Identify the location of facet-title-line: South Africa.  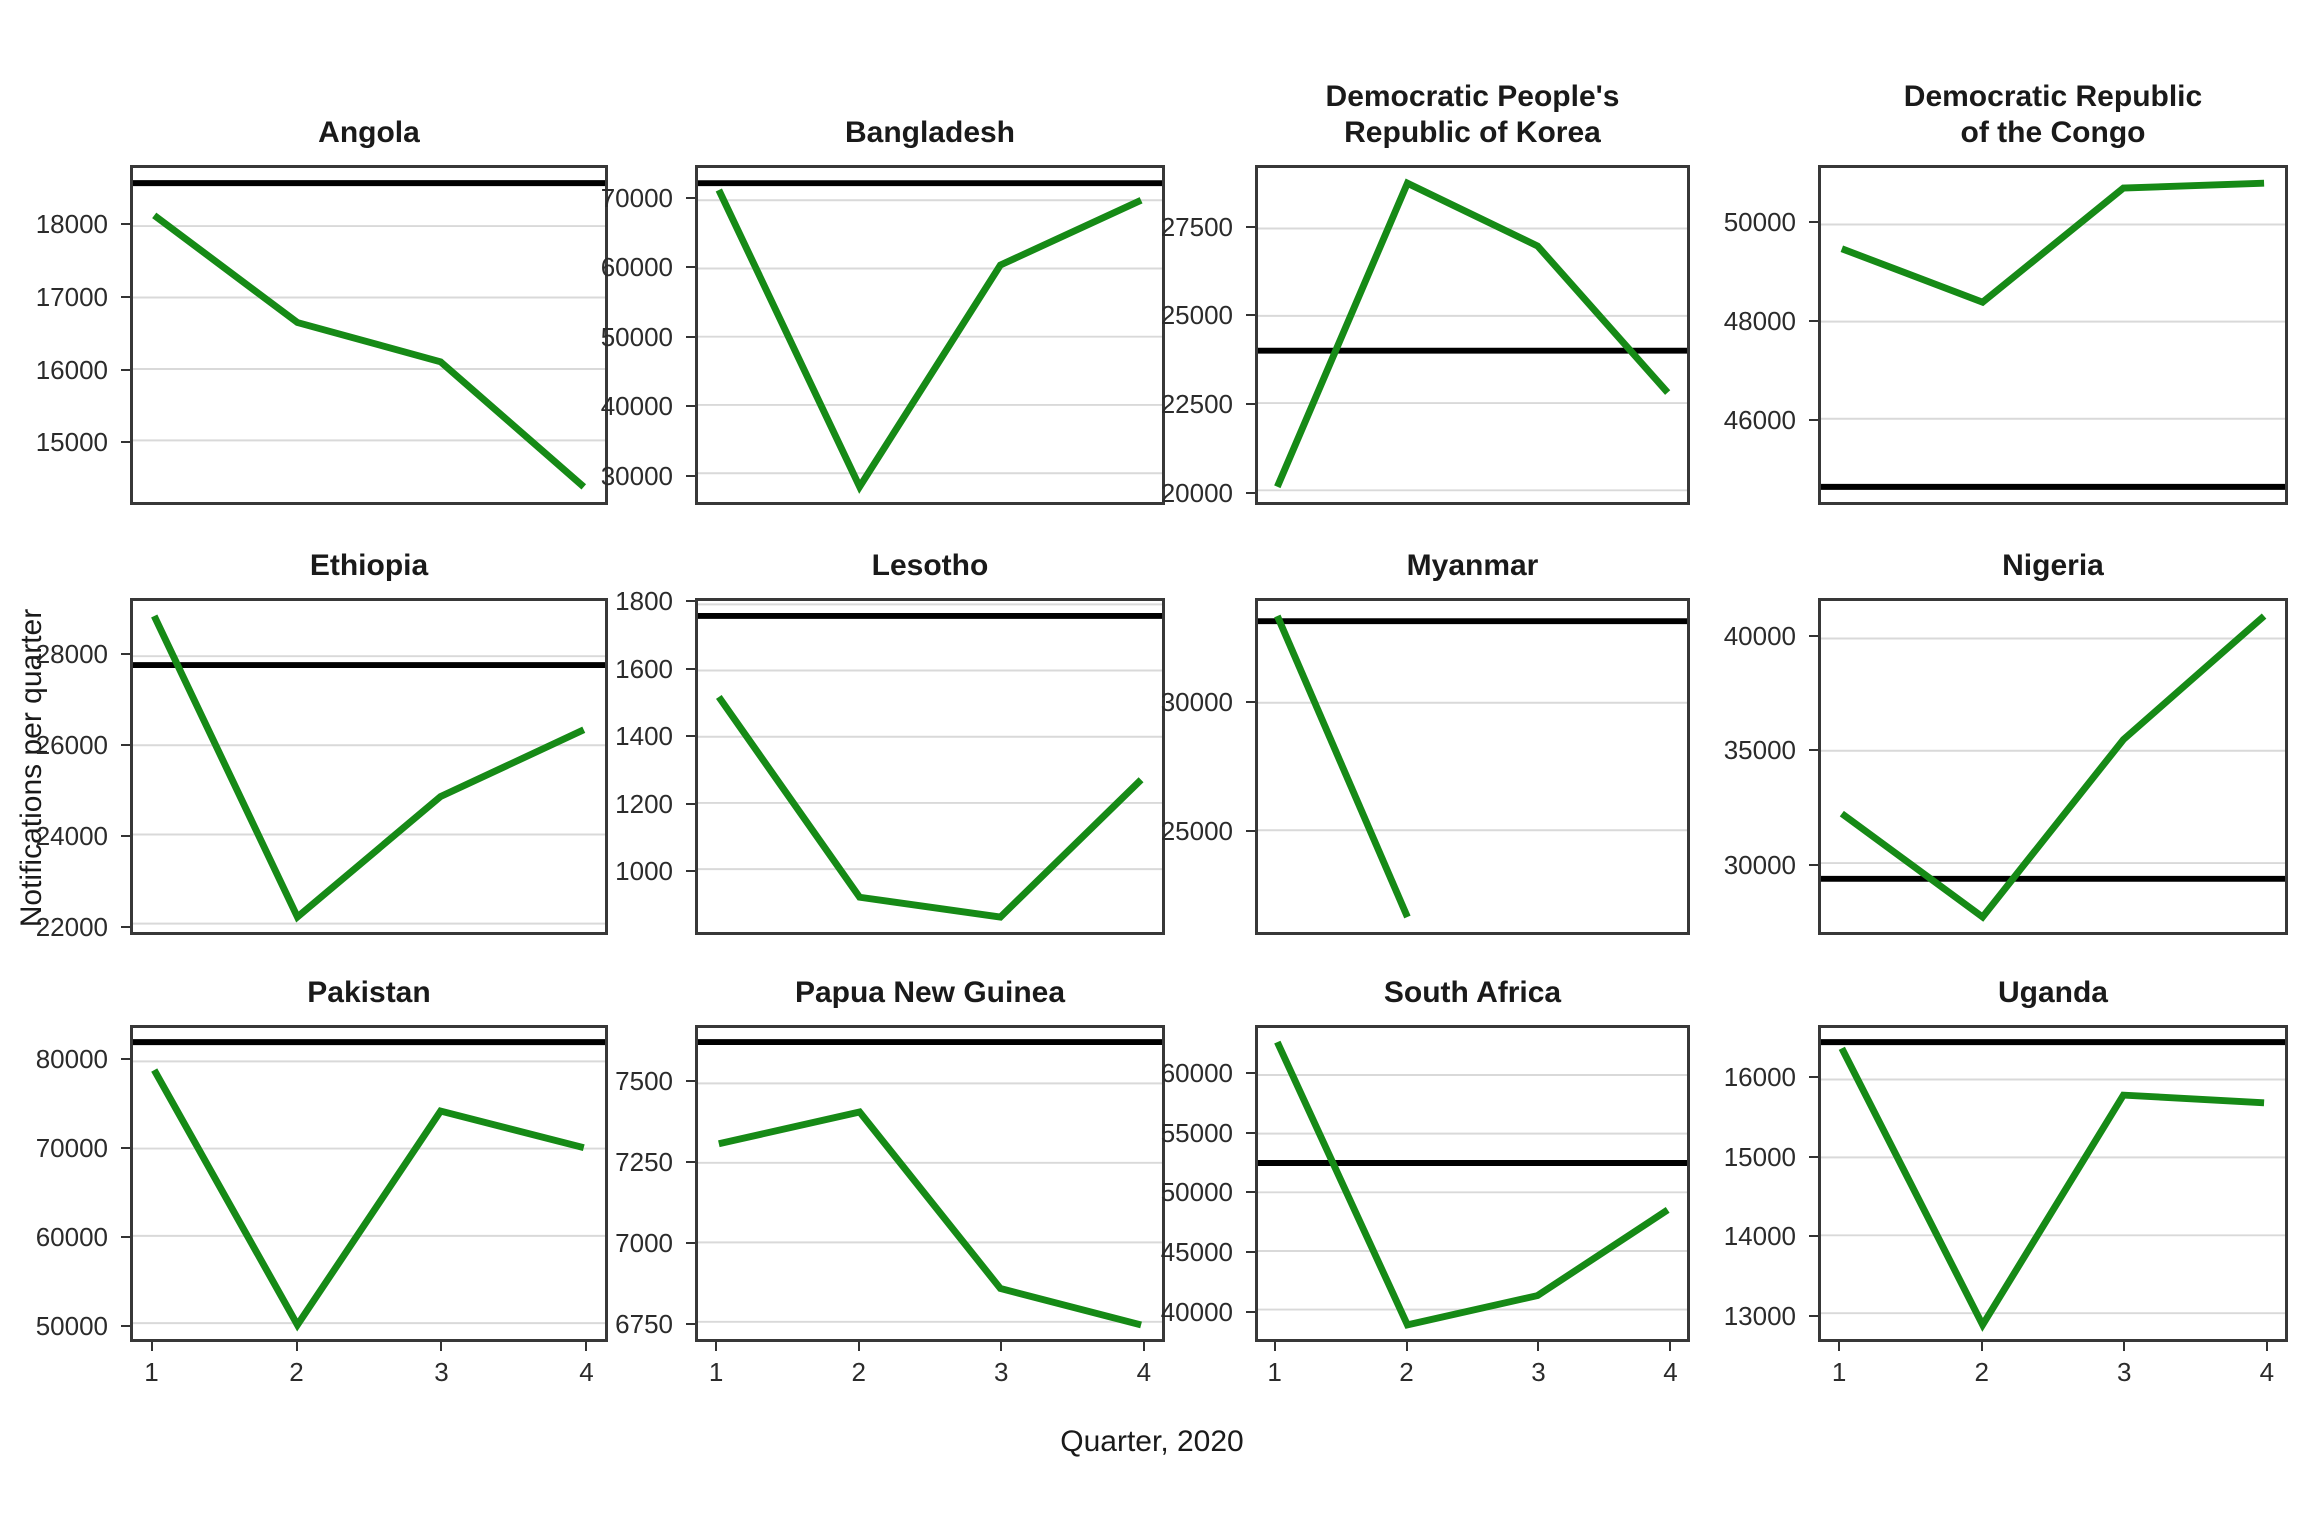
(1472, 992).